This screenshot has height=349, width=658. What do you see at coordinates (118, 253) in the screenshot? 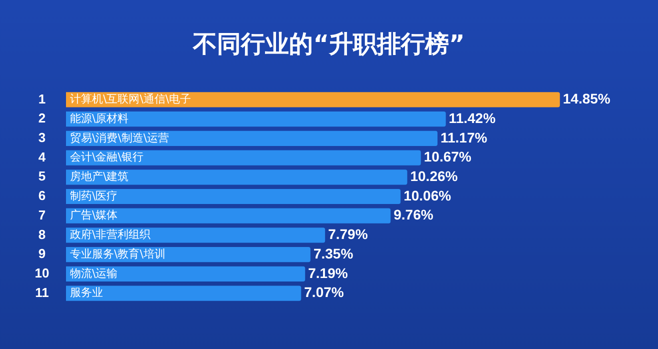
I see `y-tick-label: 专业服务\教育\培训` at bounding box center [118, 253].